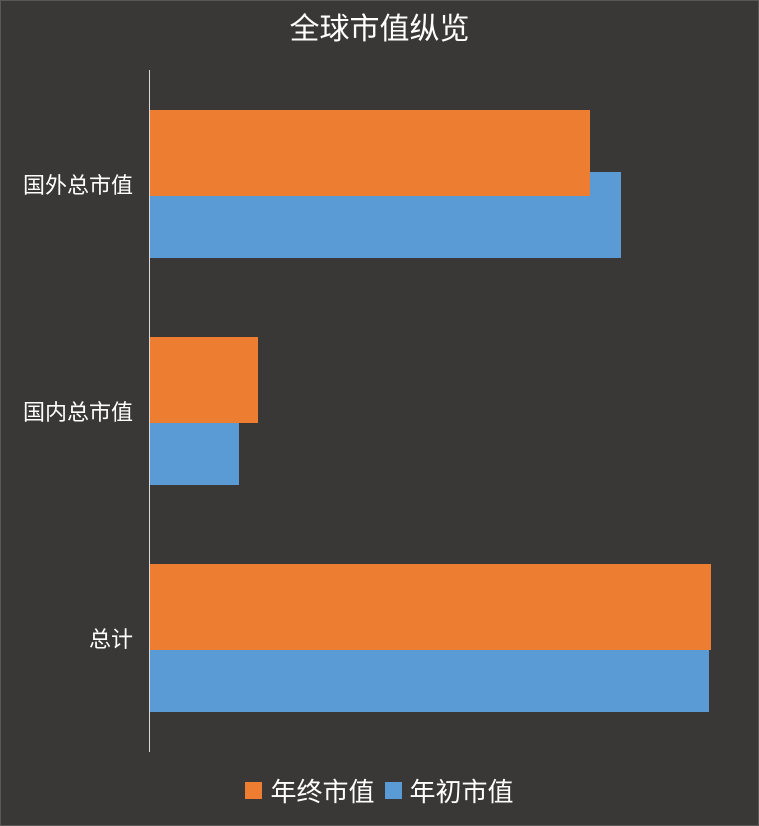 This screenshot has height=826, width=759. I want to click on chart-title: 全球市值纵览, so click(379, 29).